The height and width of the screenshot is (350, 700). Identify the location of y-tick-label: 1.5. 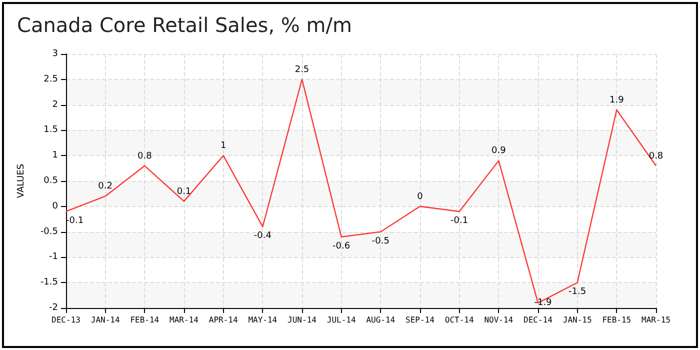
(51, 130).